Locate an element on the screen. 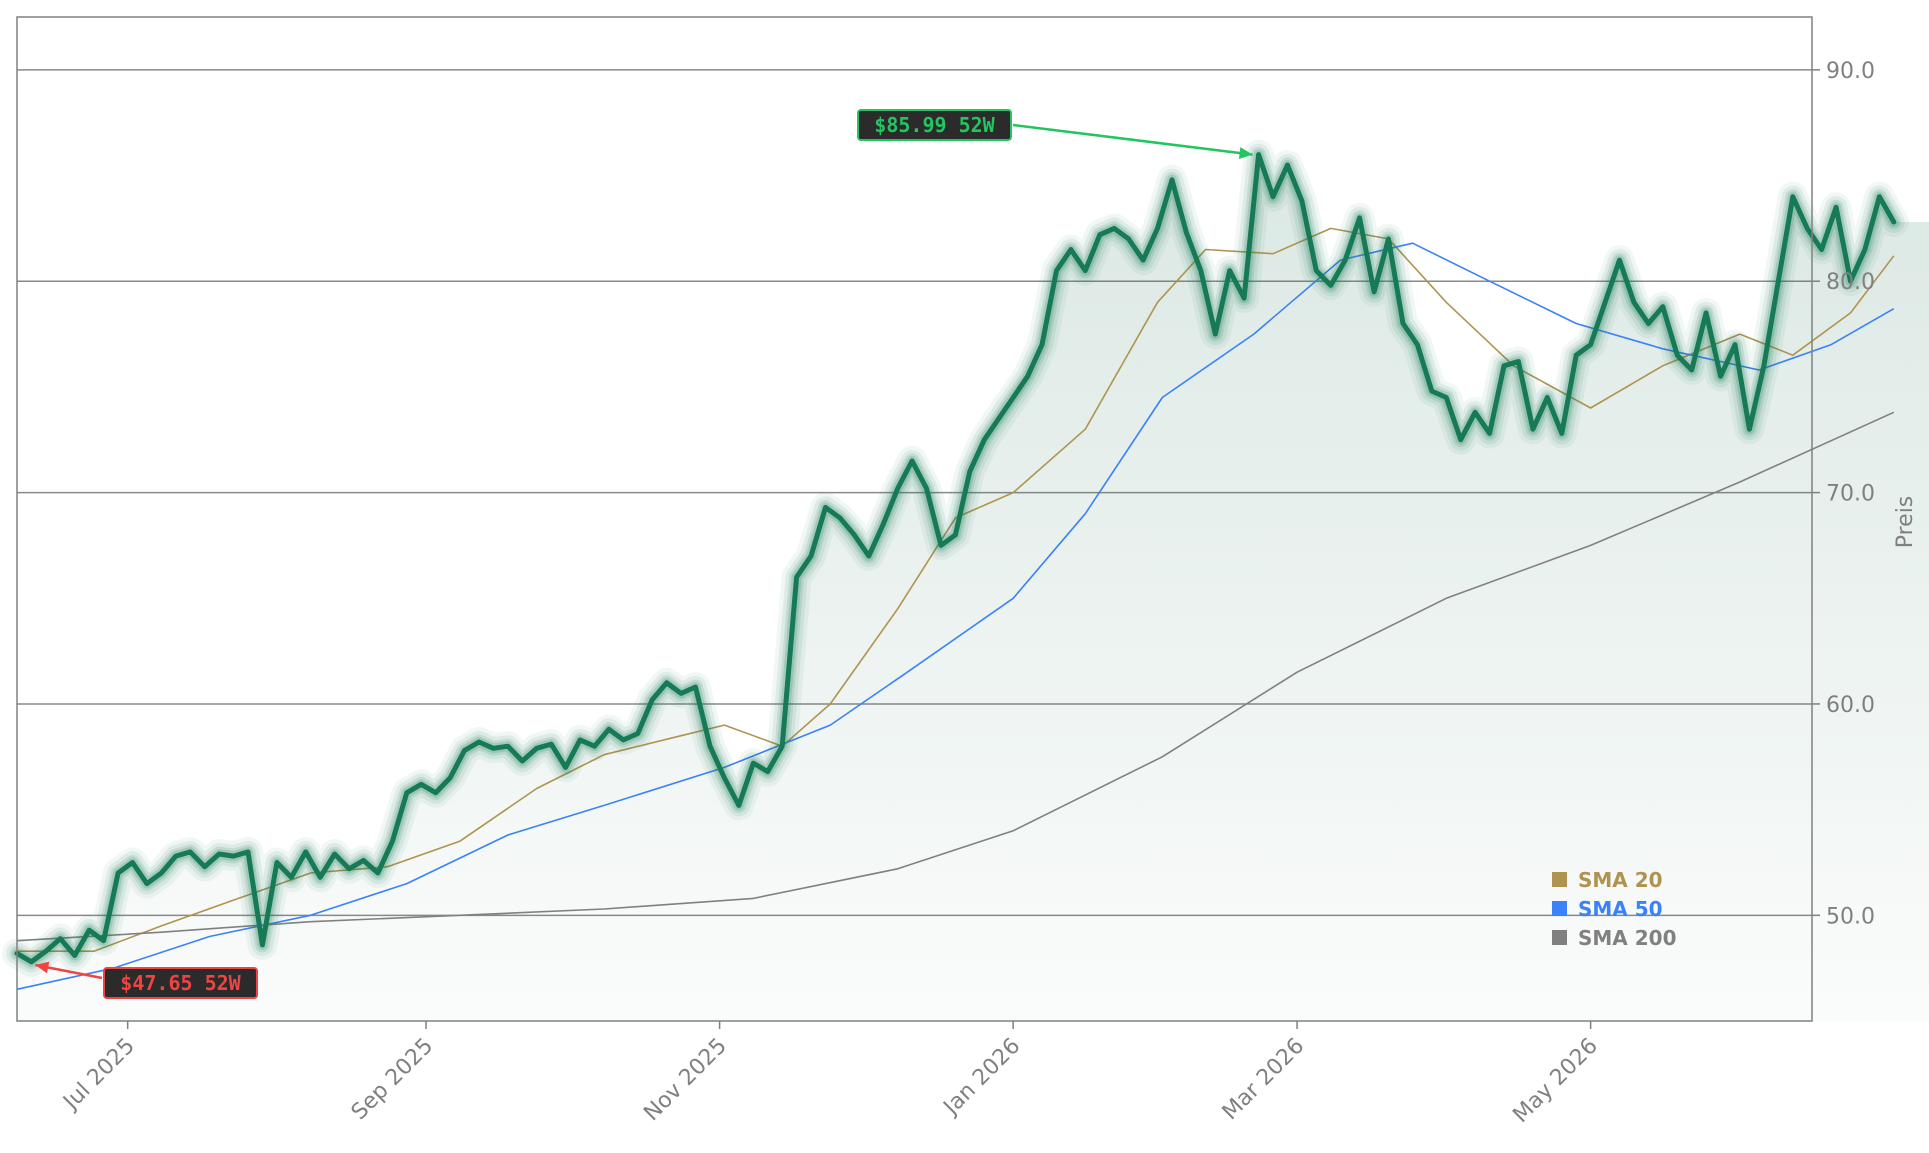 This screenshot has height=1153, width=1929. high-arrowhead is located at coordinates (1245, 153).